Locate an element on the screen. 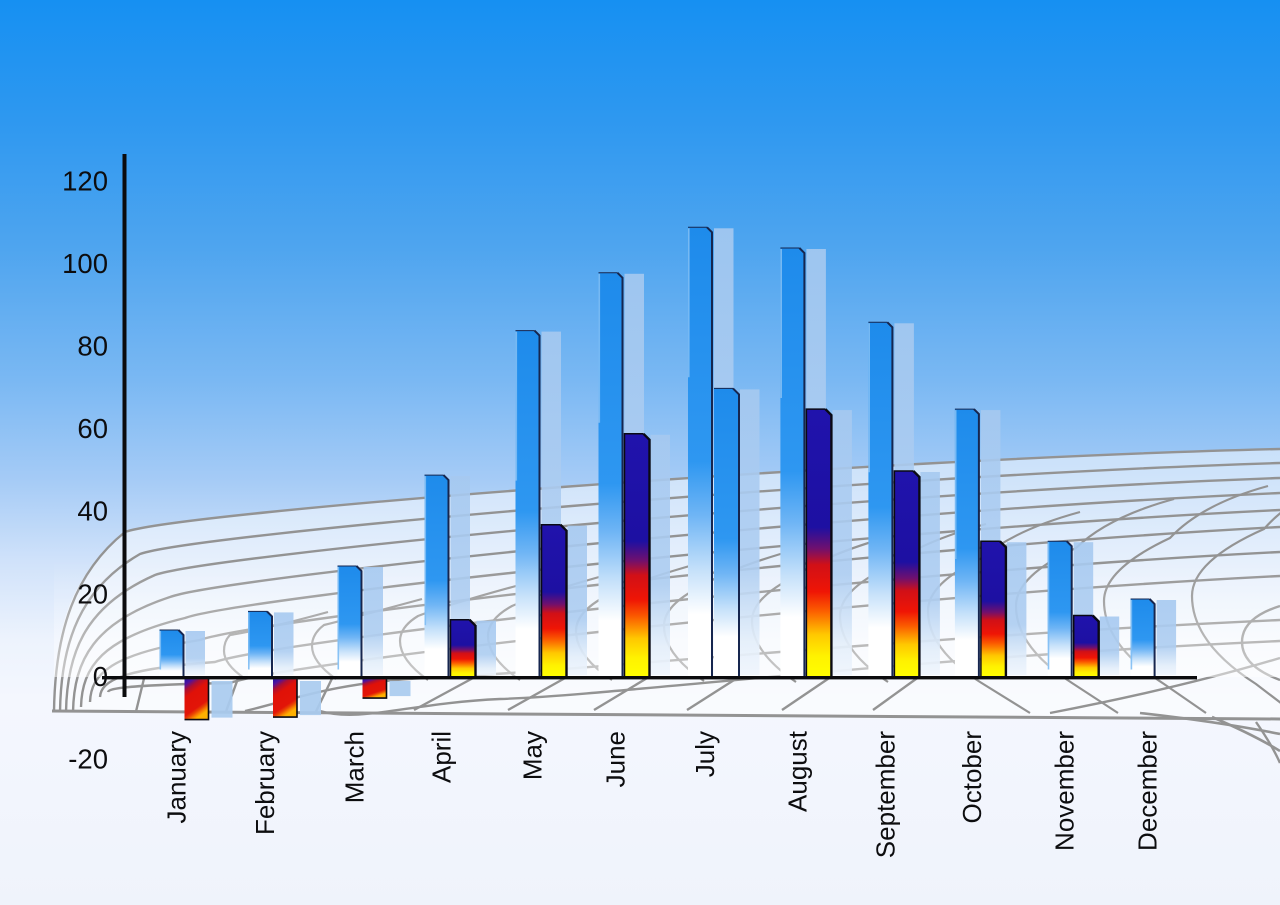  svg-text: 0 is located at coordinates (100, 676).